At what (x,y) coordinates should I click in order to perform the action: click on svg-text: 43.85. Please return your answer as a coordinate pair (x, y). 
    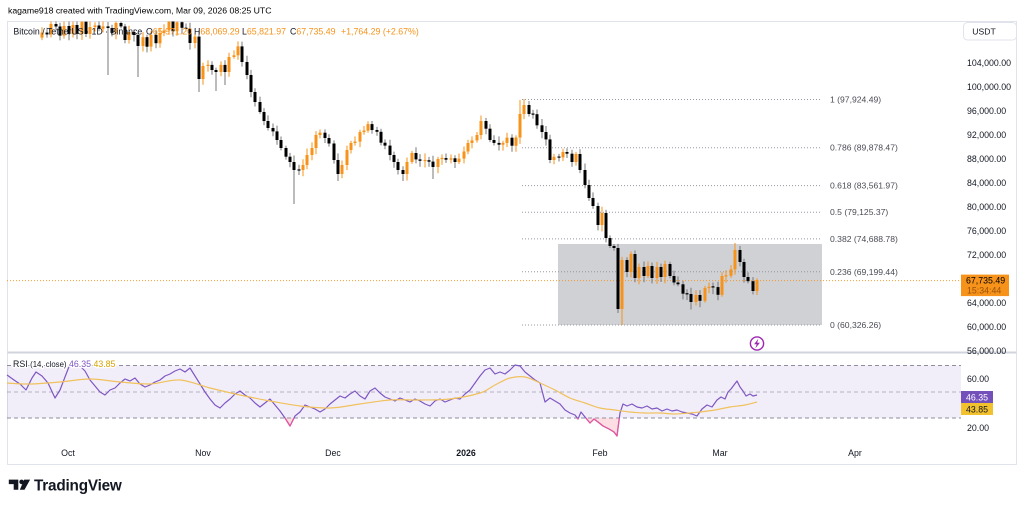
    Looking at the image, I should click on (977, 409).